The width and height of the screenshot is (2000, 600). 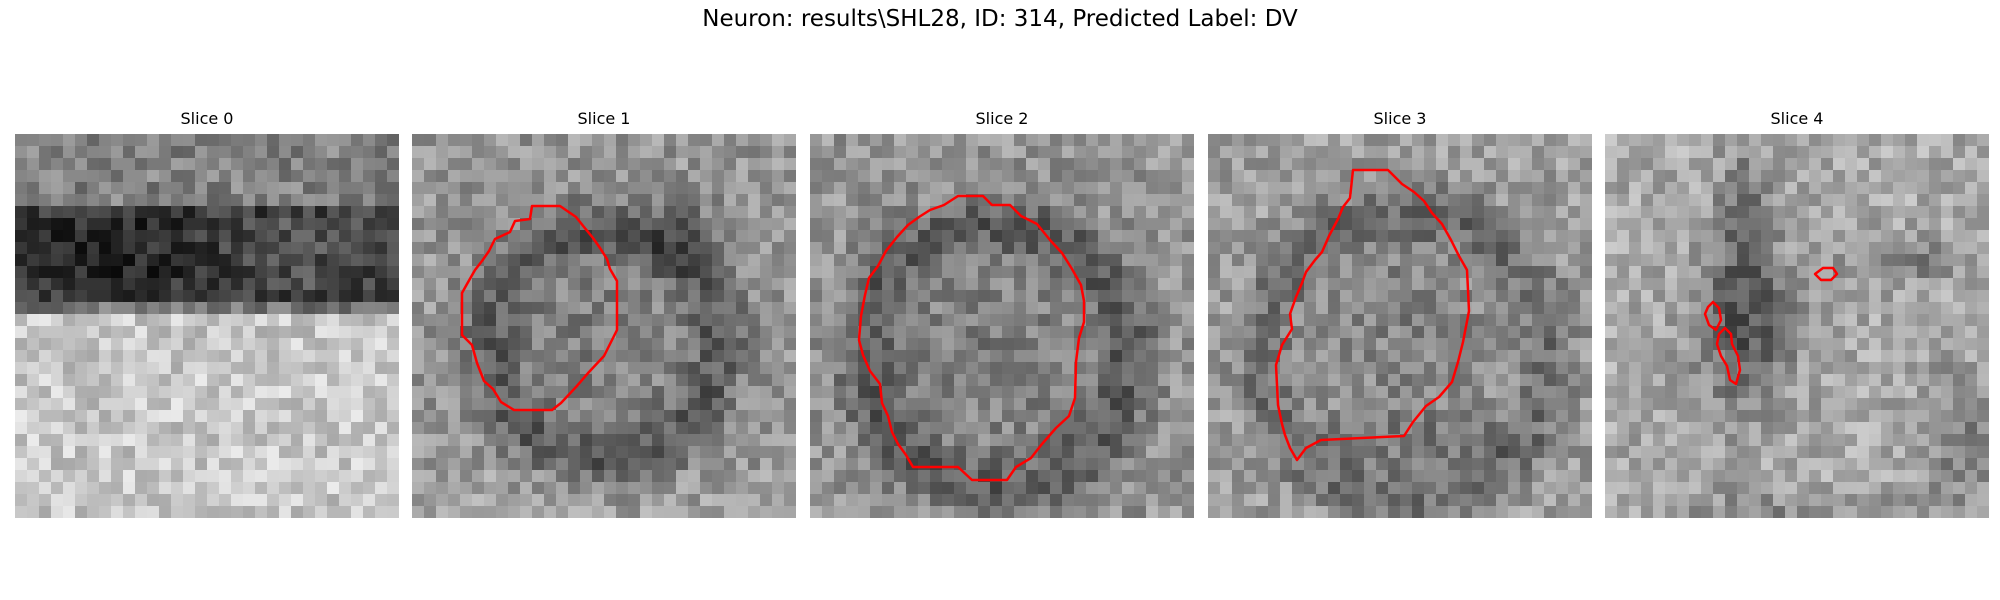 I want to click on slice-title-2: Slice 2, so click(x=1002, y=118).